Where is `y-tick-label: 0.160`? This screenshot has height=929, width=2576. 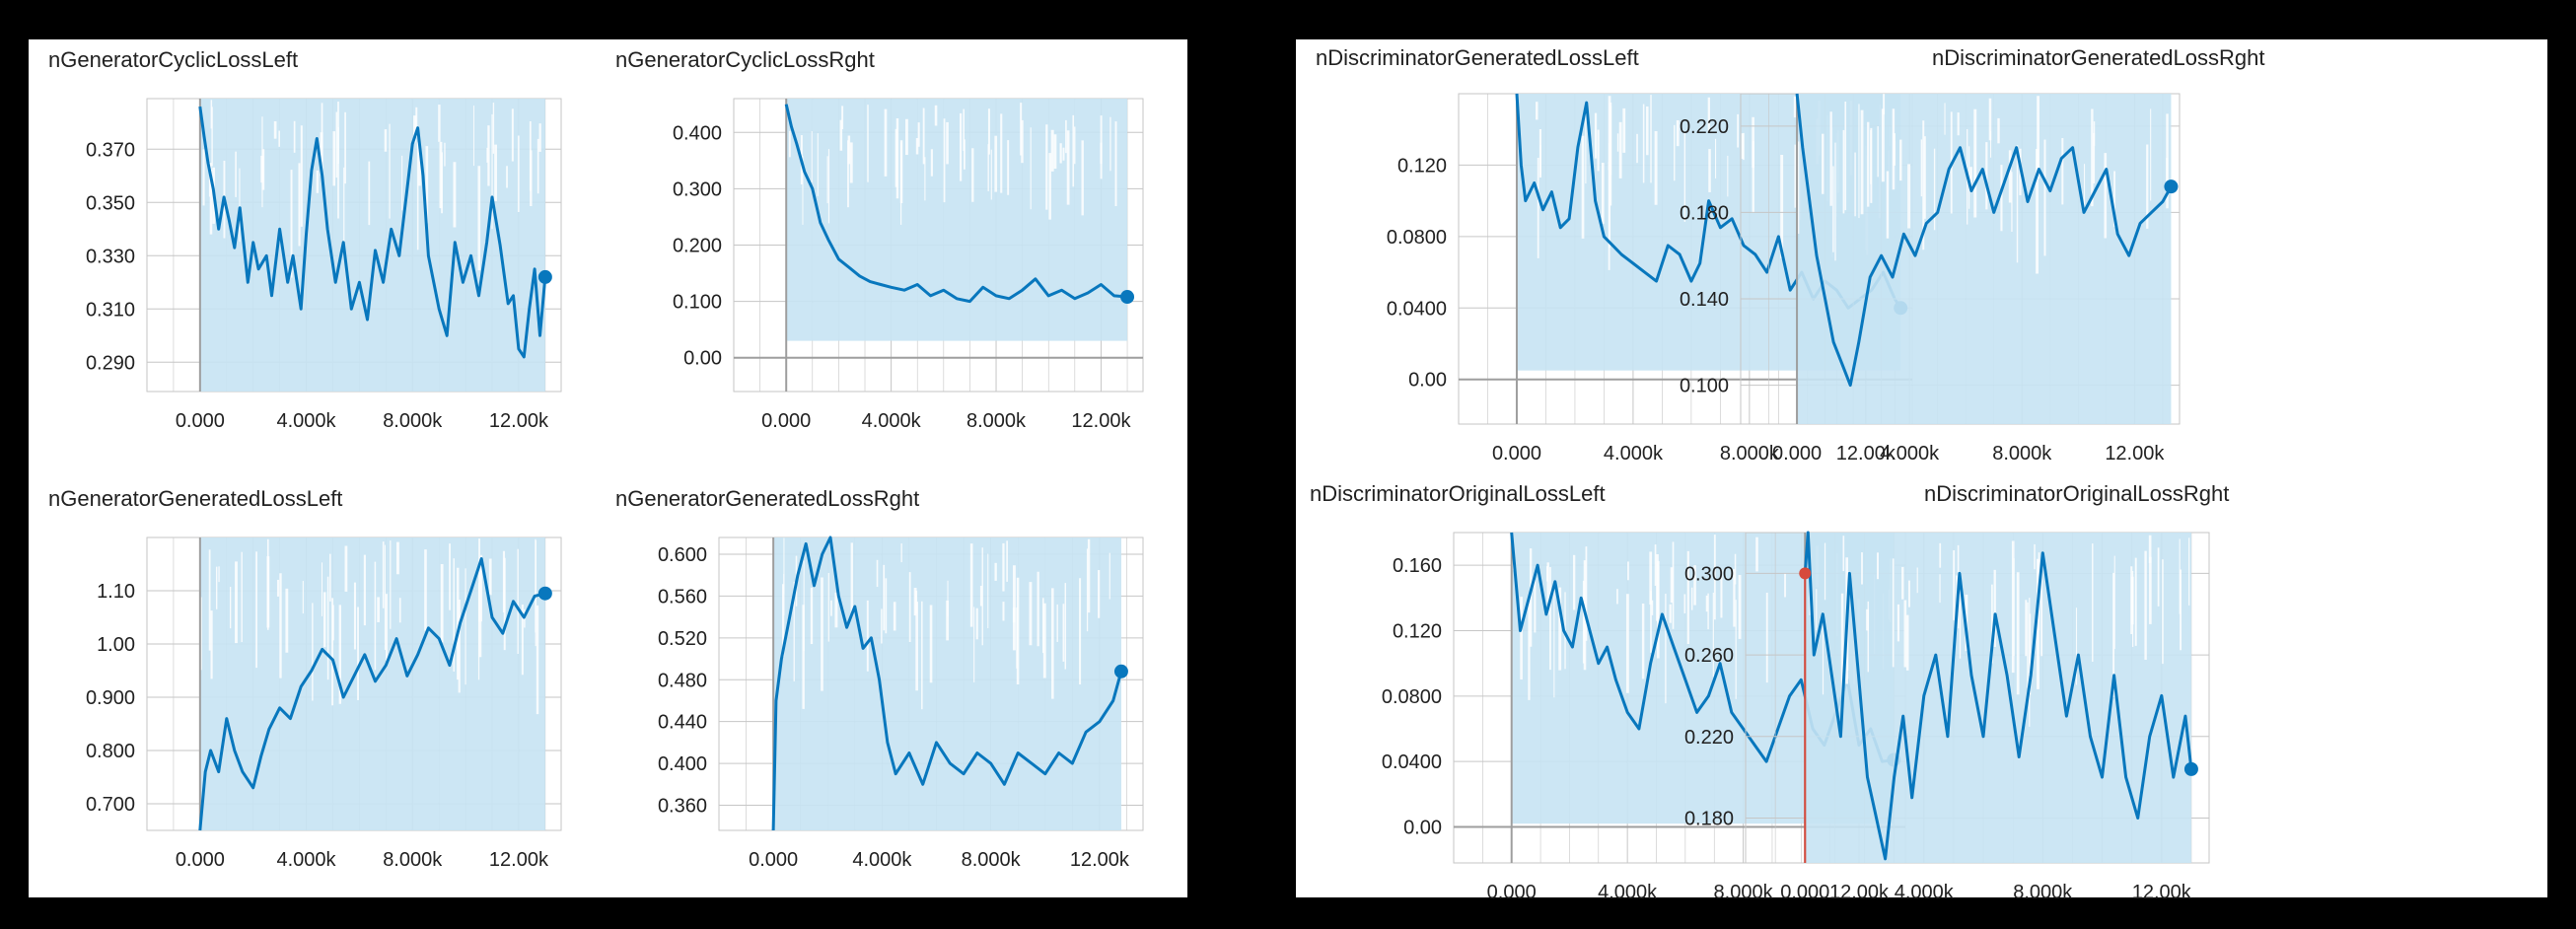
y-tick-label: 0.160 is located at coordinates (1418, 566).